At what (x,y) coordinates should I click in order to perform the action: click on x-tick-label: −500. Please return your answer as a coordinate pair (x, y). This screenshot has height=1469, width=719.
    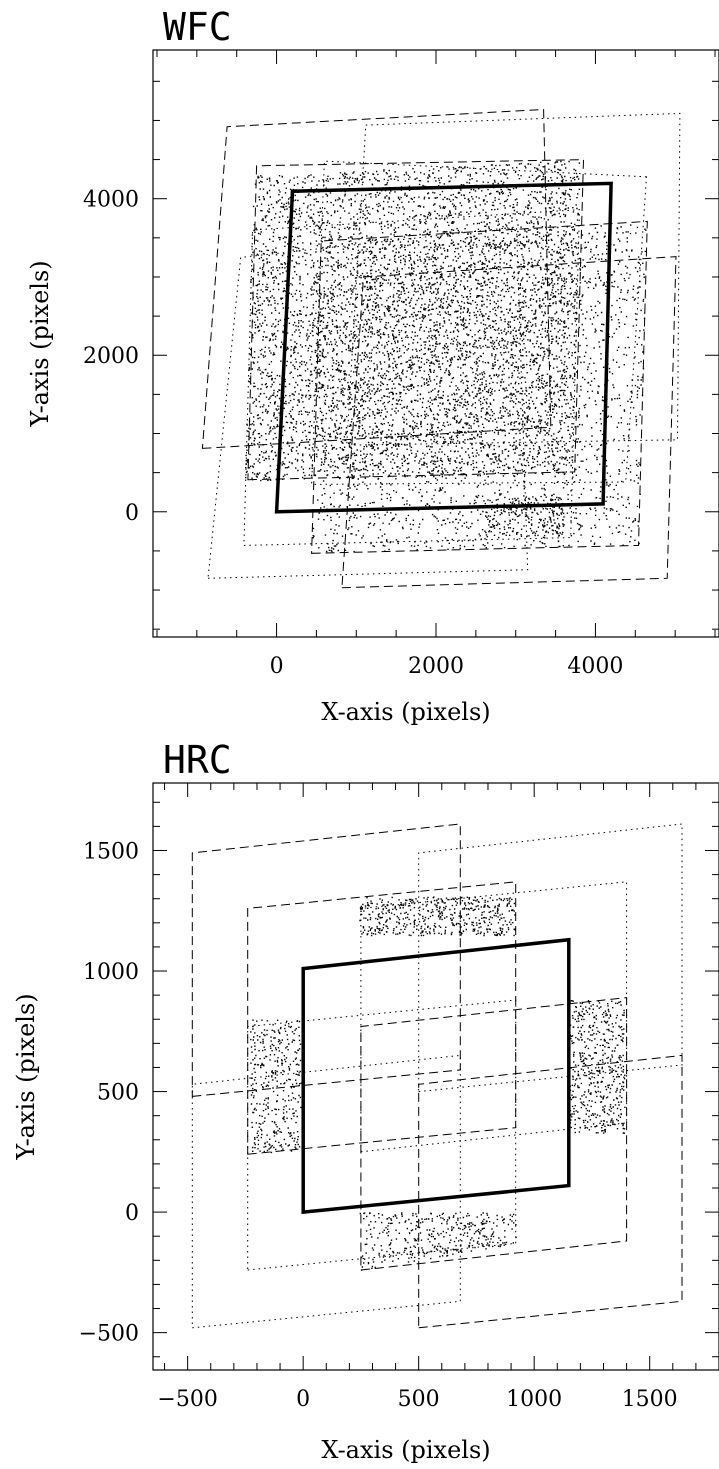
    Looking at the image, I should click on (187, 1399).